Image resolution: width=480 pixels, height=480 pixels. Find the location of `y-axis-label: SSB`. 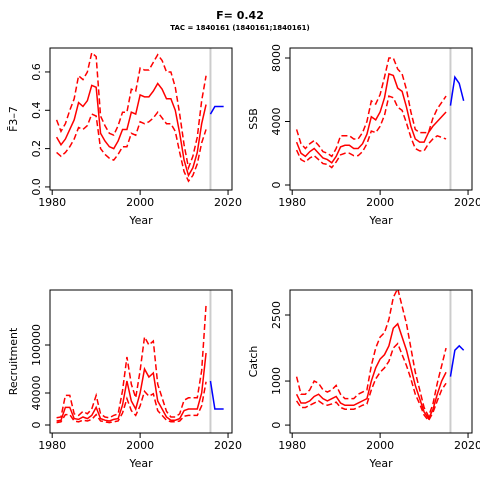

y-axis-label: SSB is located at coordinates (253, 119).